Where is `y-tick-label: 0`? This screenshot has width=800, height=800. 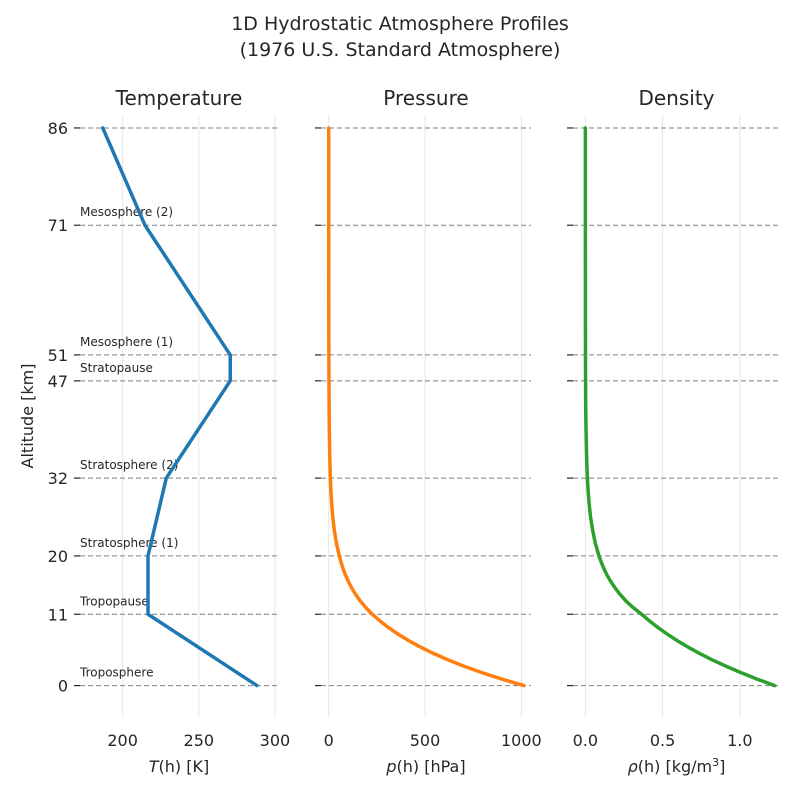 y-tick-label: 0 is located at coordinates (63, 686).